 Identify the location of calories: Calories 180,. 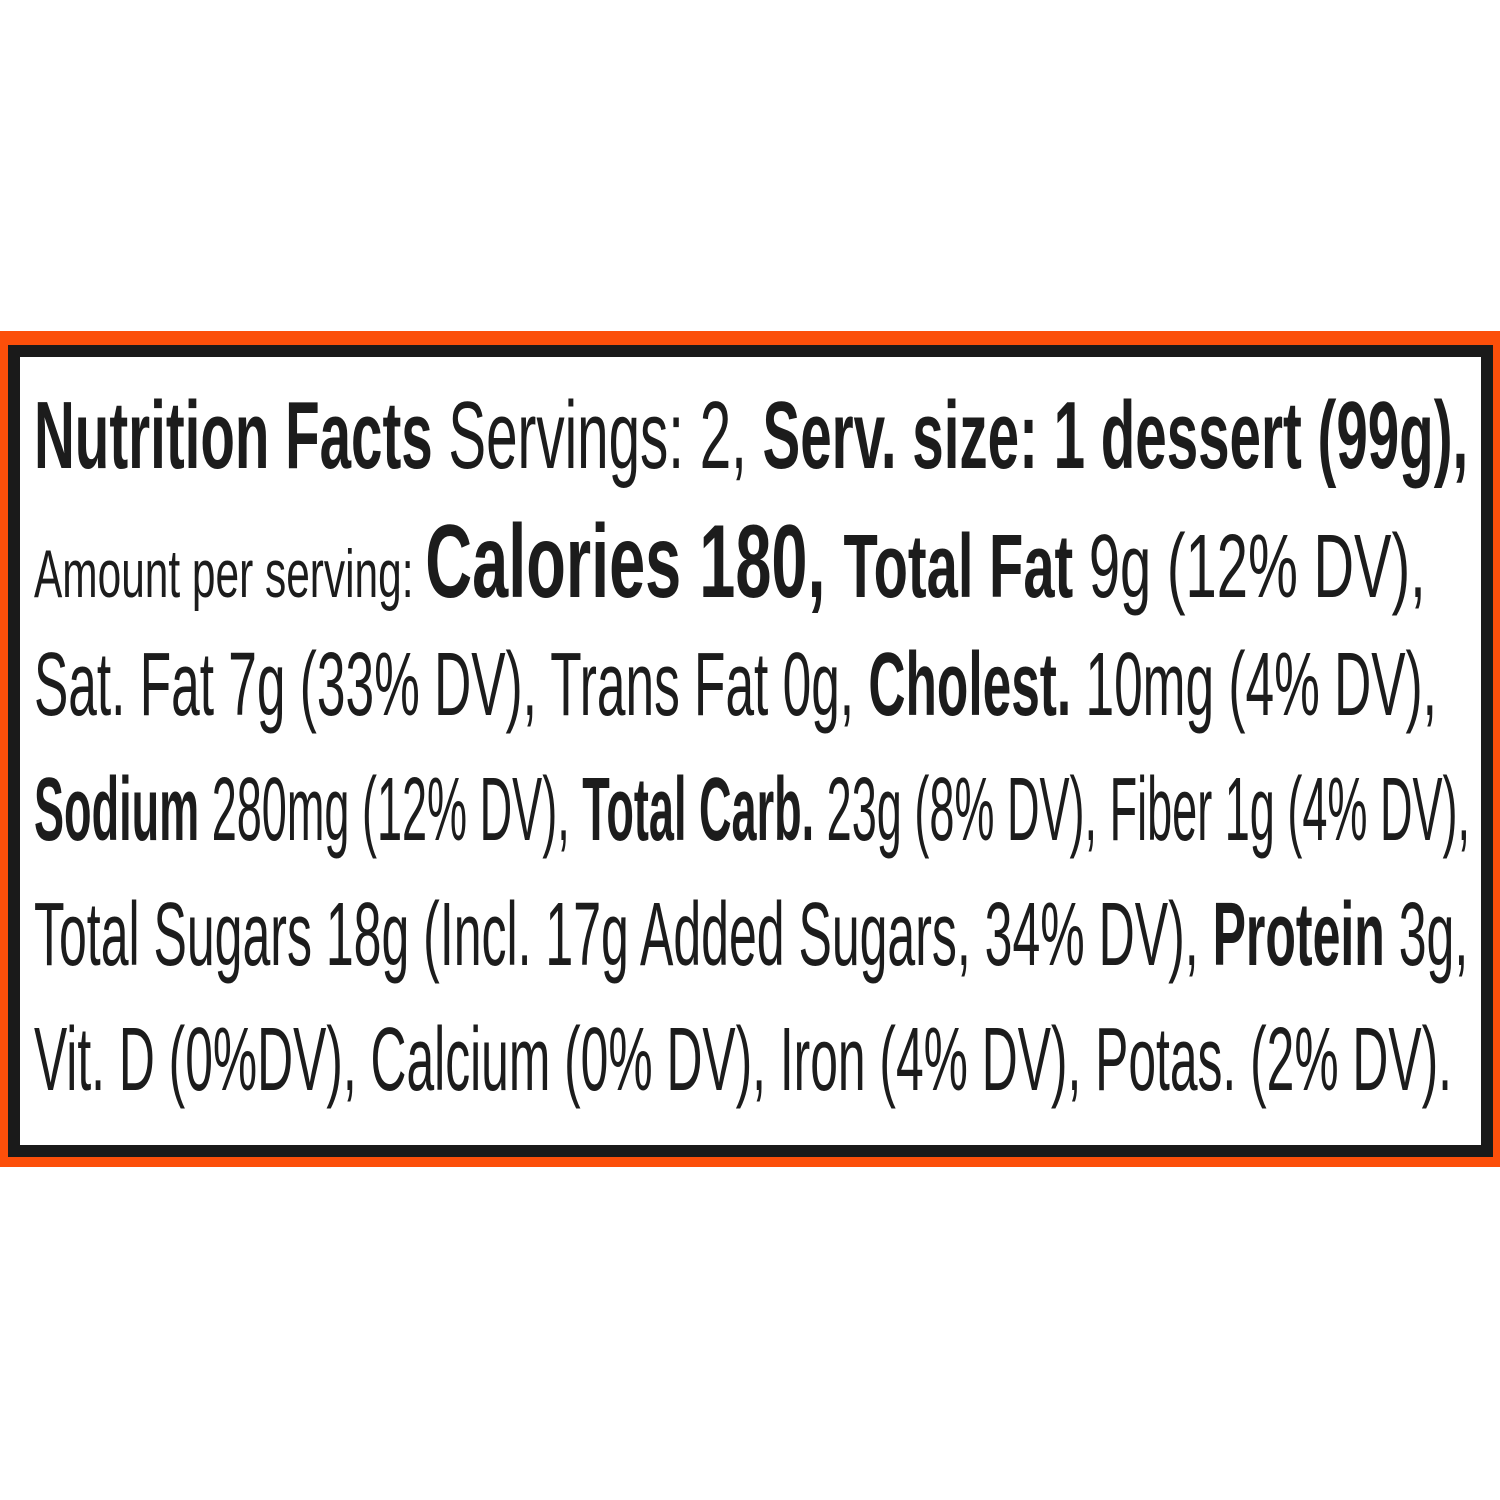
(634, 562).